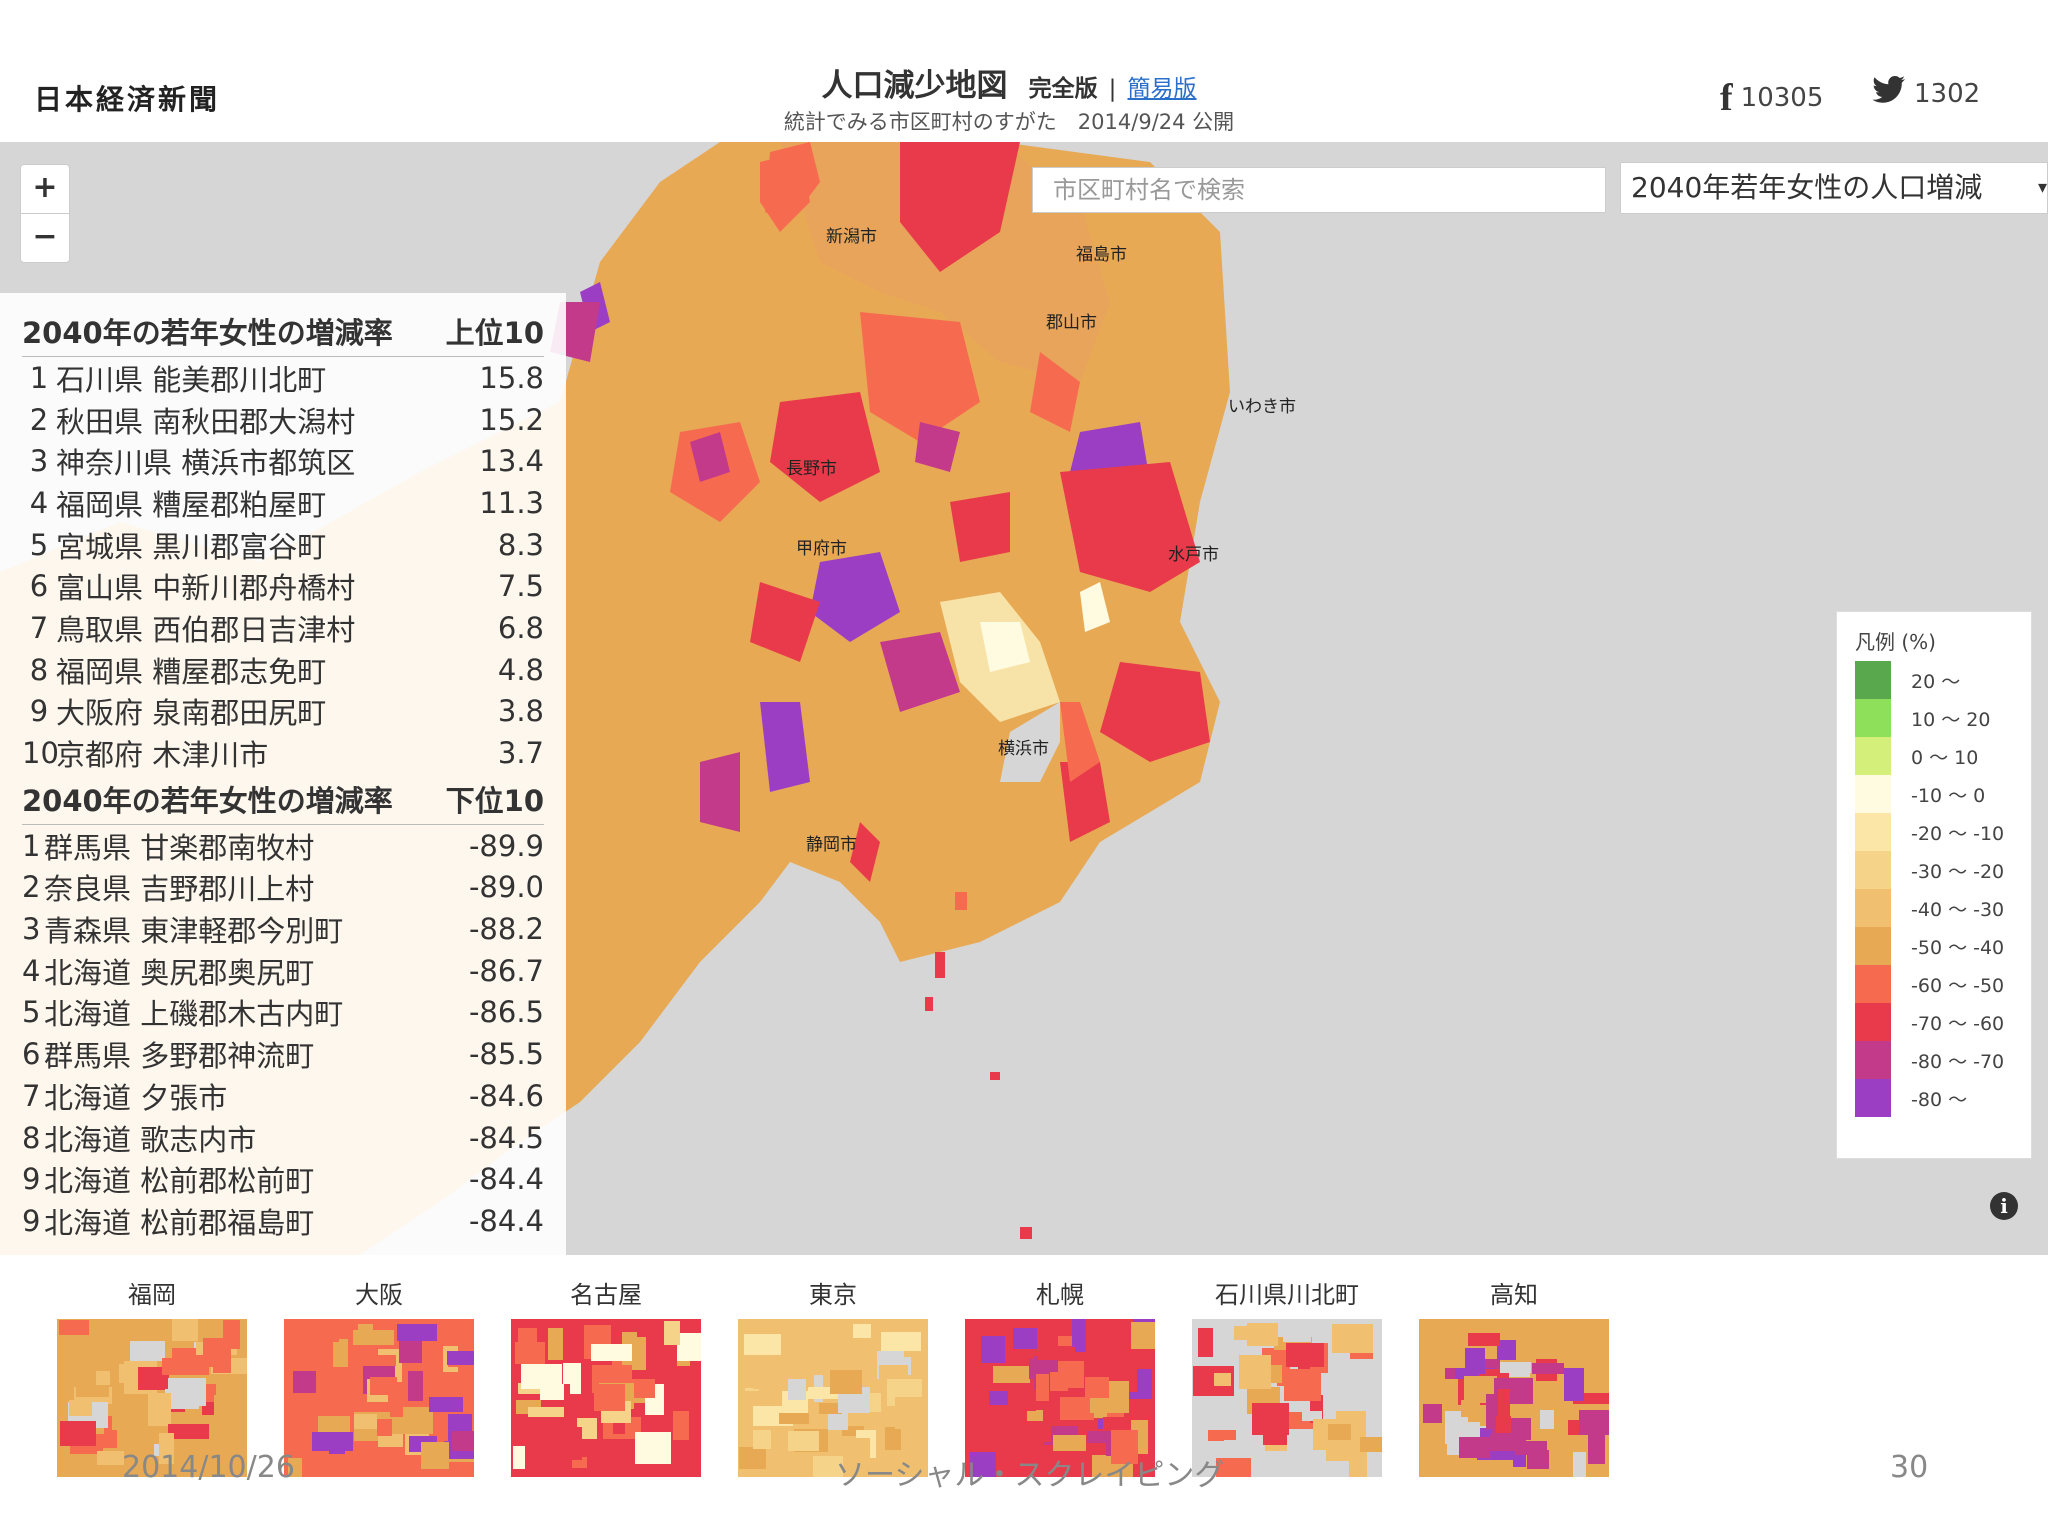 Image resolution: width=2048 pixels, height=1536 pixels. Describe the element at coordinates (1162, 89) in the screenshot. I see `simple-version-link: 簡易版` at that location.